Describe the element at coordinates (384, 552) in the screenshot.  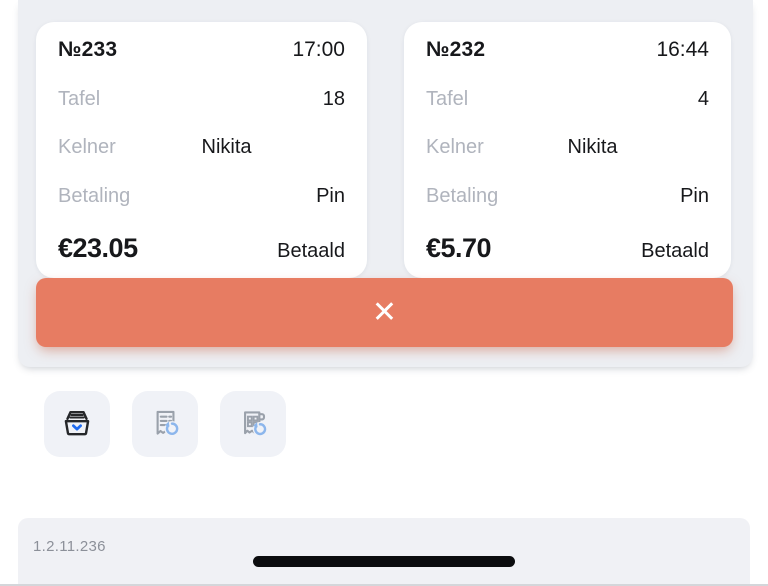
I see `bottom-bar: 1.2.11.236` at that location.